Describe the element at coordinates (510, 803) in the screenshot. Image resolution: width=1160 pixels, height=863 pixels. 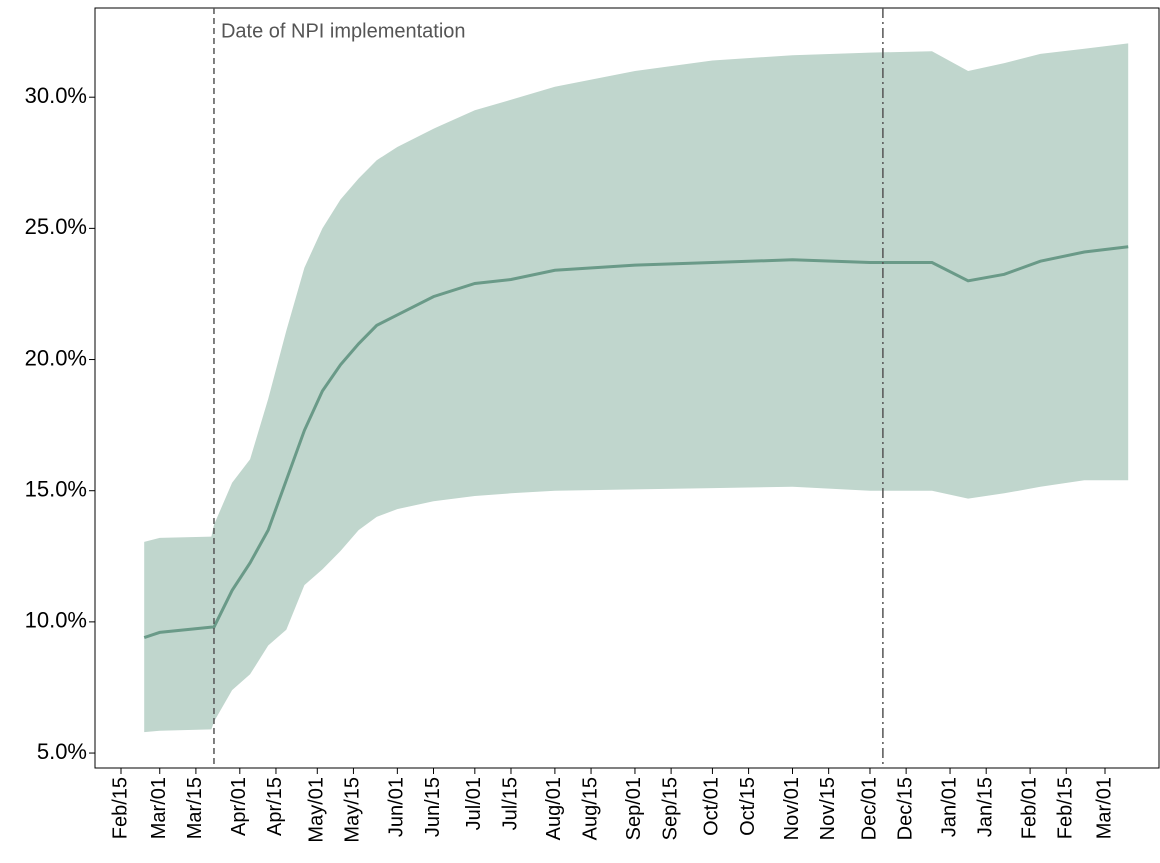
I see `x-tick-label: Jul/15` at that location.